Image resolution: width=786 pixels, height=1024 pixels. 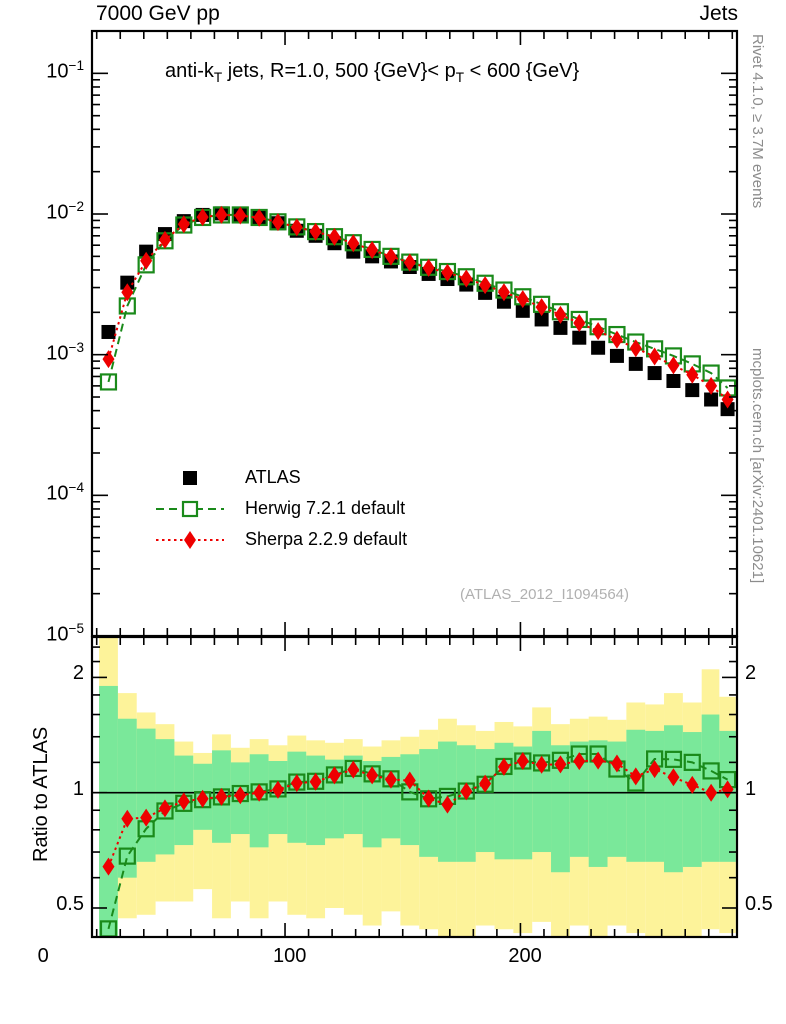 What do you see at coordinates (339, 71) in the screenshot?
I see `plot-title-part-b: jets, R=1.0, 500 {GeV}< p` at bounding box center [339, 71].